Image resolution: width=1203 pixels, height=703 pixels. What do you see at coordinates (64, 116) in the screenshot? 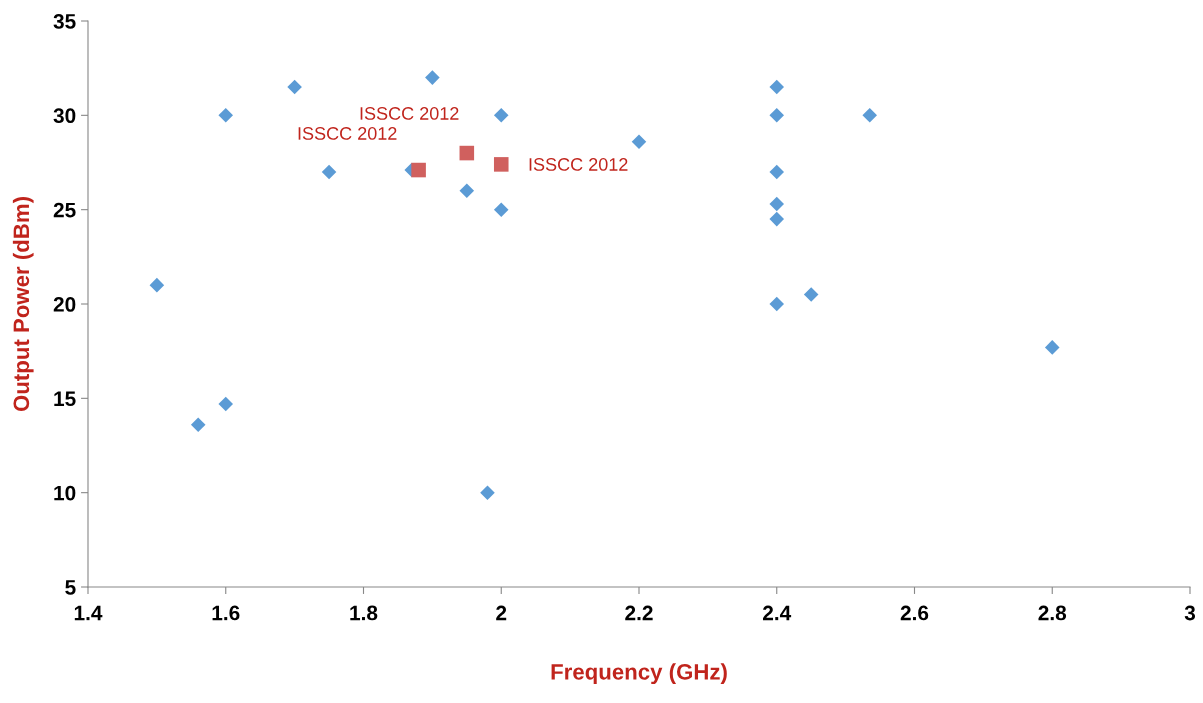
I see `y-tick-label: 30` at bounding box center [64, 116].